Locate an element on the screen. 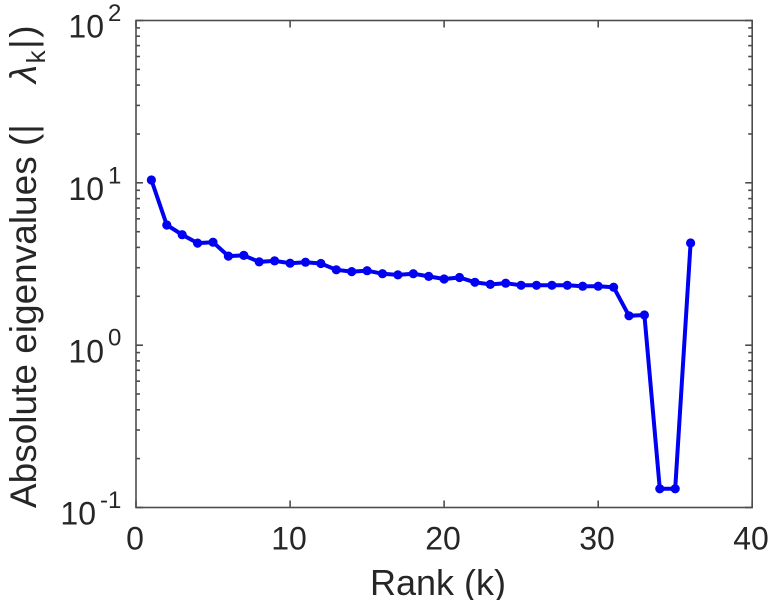 Image resolution: width=772 pixels, height=600 pixels. svg-text: 1 is located at coordinates (114, 175).